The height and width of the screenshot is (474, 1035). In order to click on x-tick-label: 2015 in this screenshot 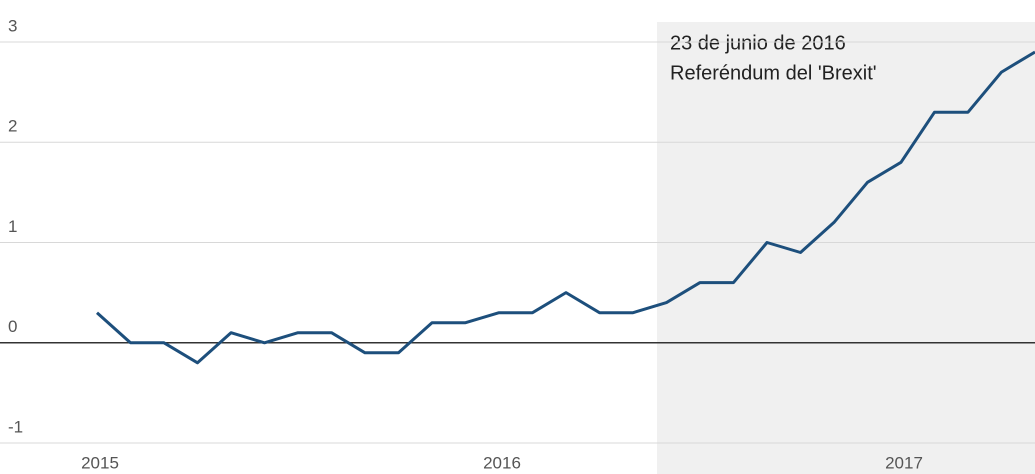, I will do `click(100, 462)`.